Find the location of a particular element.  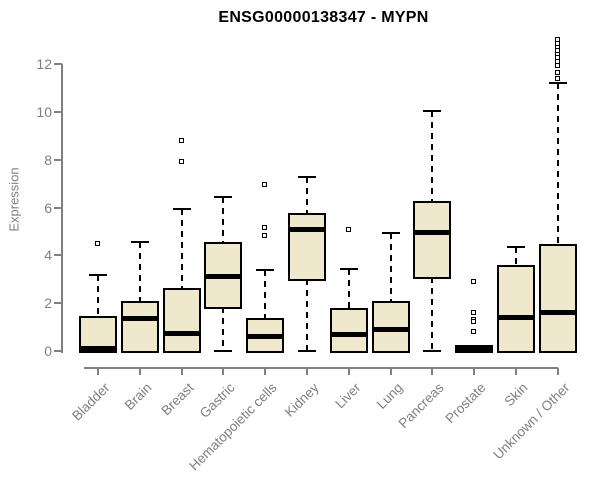

y-axis-line is located at coordinates (62, 208).